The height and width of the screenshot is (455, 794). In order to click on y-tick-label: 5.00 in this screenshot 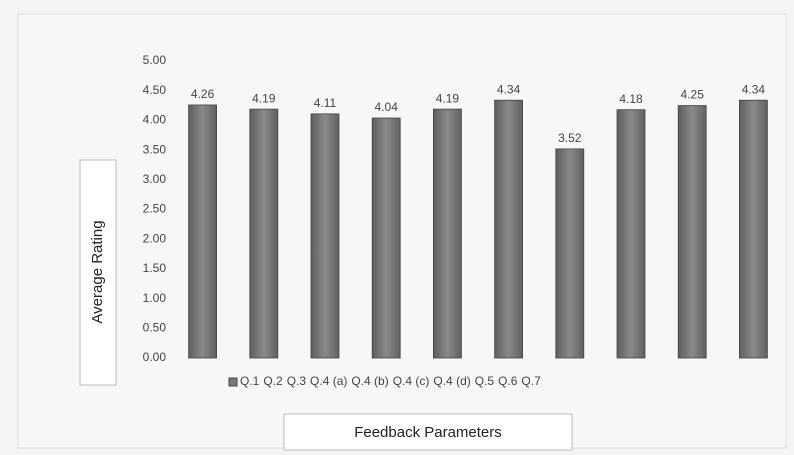, I will do `click(155, 60)`.